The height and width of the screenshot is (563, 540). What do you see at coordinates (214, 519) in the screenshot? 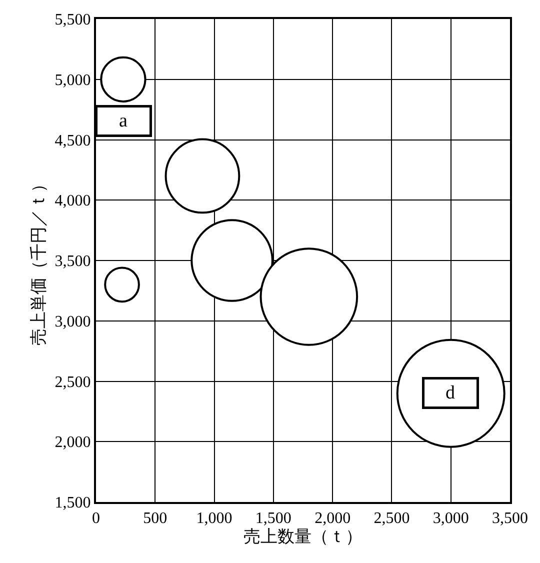
I see `x-tick-label: 1,000` at bounding box center [214, 519].